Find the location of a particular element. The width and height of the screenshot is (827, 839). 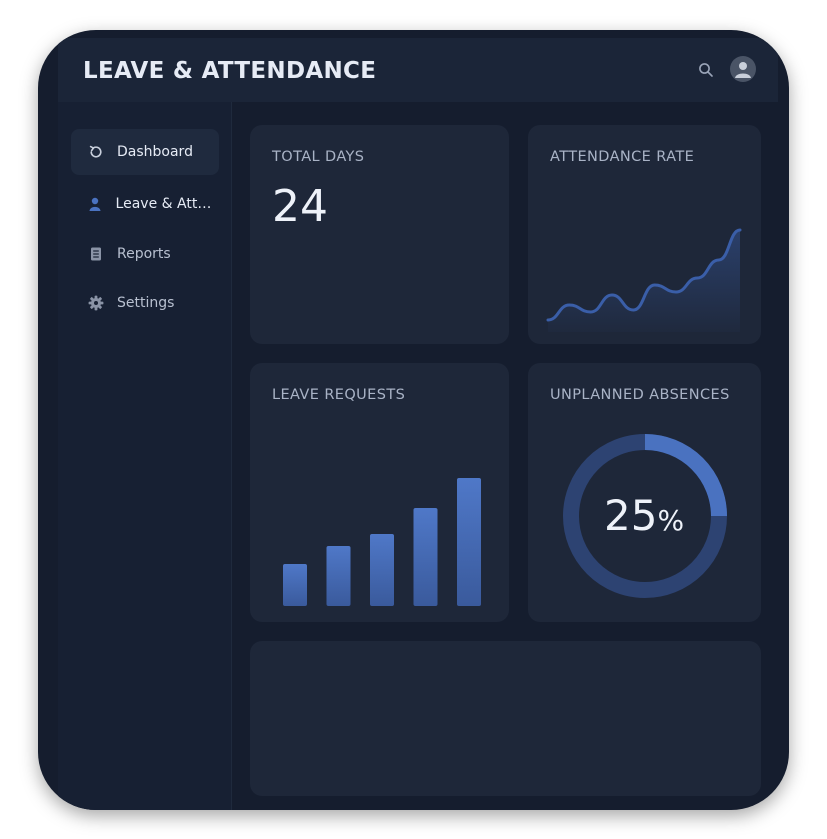

total-days-card: TOTAL DAYS 24 is located at coordinates (379, 234).